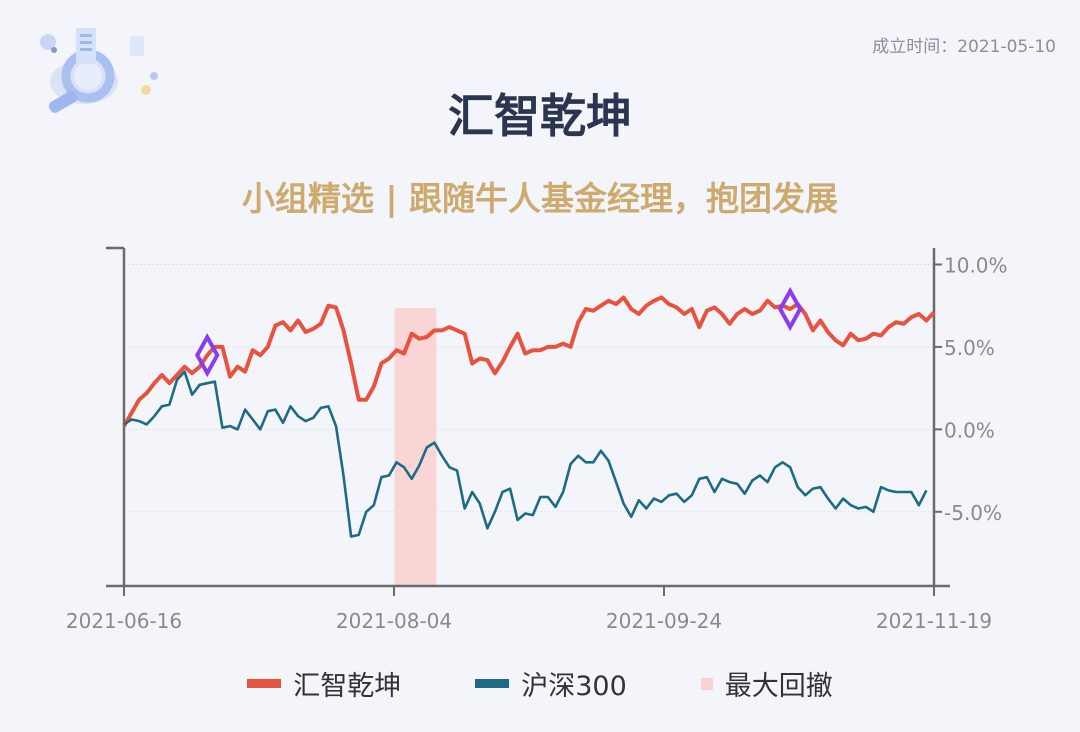 This screenshot has height=732, width=1080. I want to click on page-title: 汇智乾坤, so click(540, 116).